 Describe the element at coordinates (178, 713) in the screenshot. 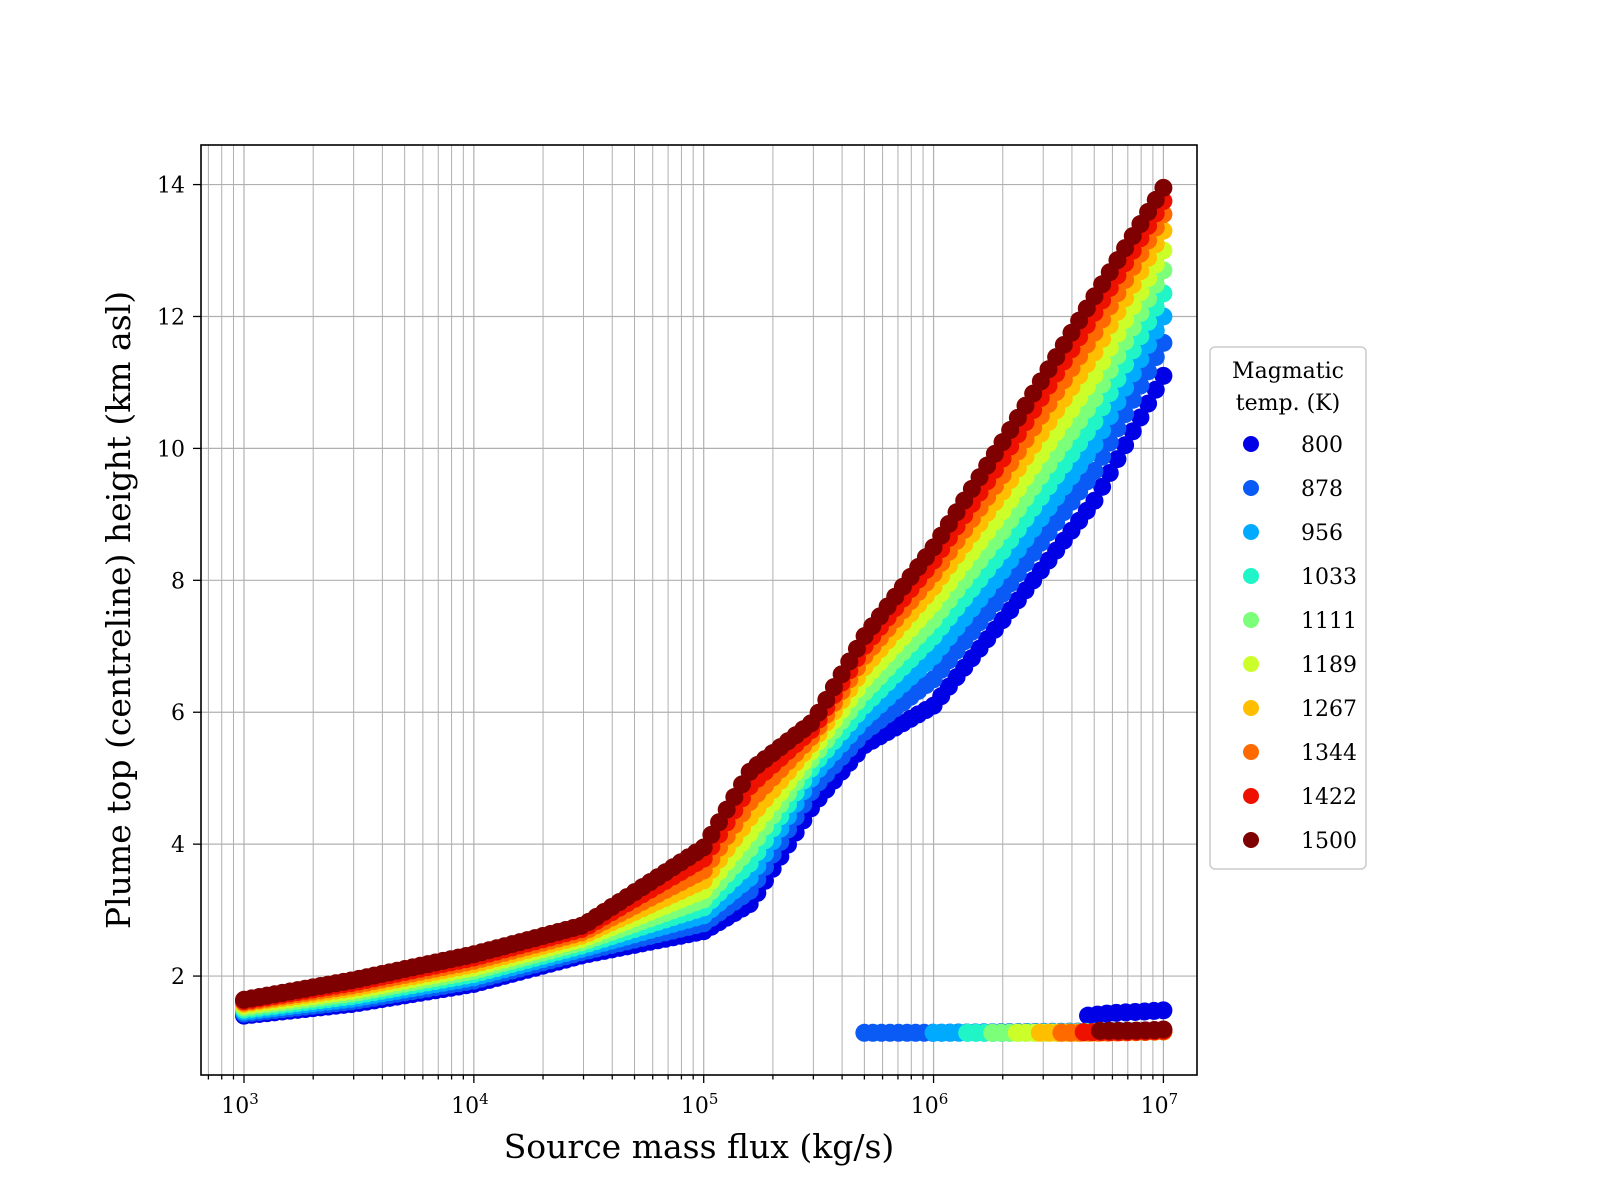

I see `y-tick-label: 6` at that location.